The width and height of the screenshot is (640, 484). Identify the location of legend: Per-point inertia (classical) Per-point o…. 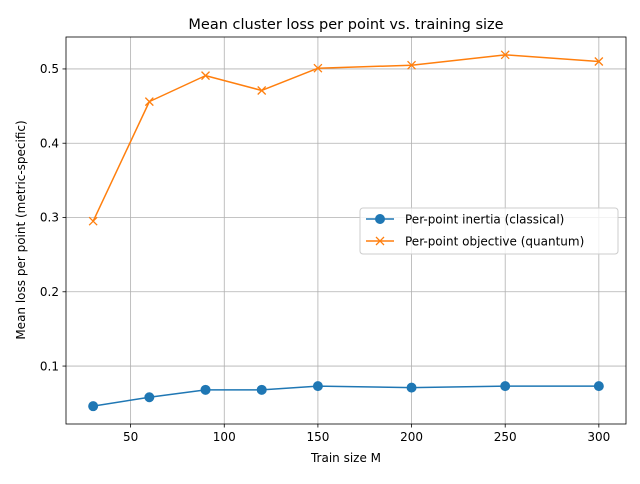
(489, 231).